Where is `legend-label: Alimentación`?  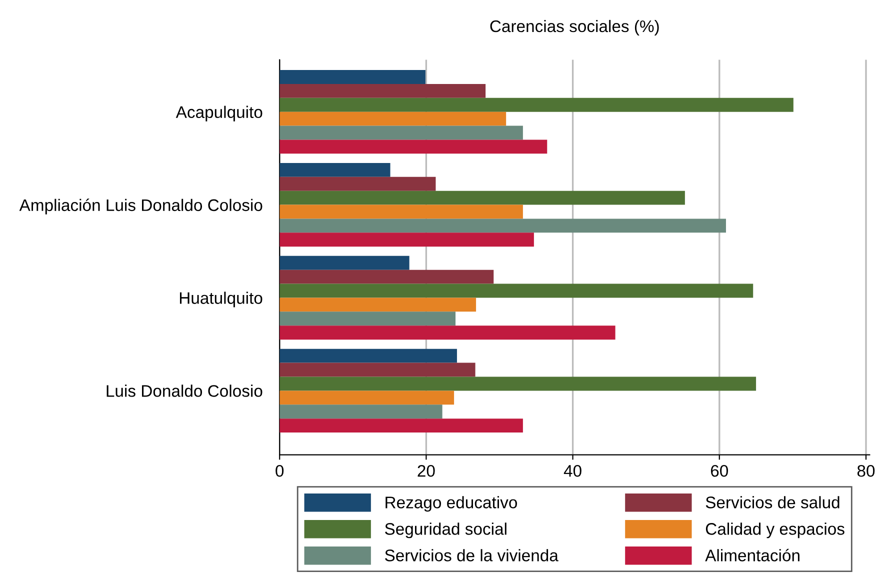
legend-label: Alimentación is located at coordinates (752, 555).